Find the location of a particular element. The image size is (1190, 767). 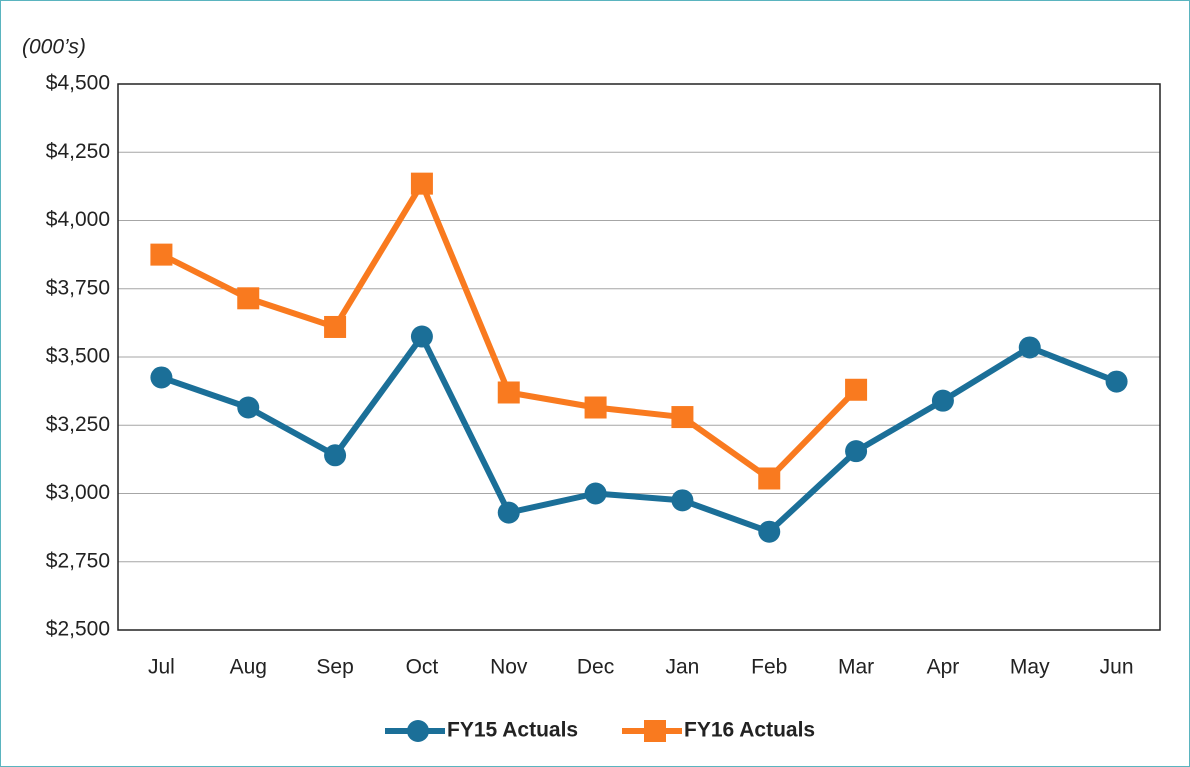

y-tick-label: $2,750 is located at coordinates (78, 560).